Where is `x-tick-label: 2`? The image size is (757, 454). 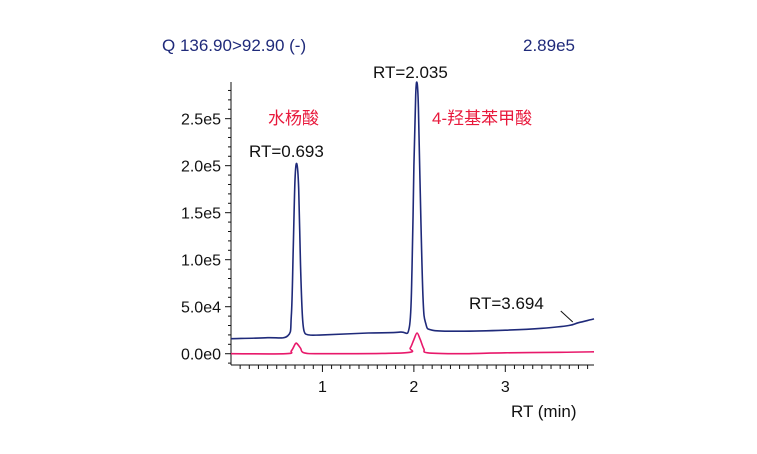
x-tick-label: 2 is located at coordinates (413, 387).